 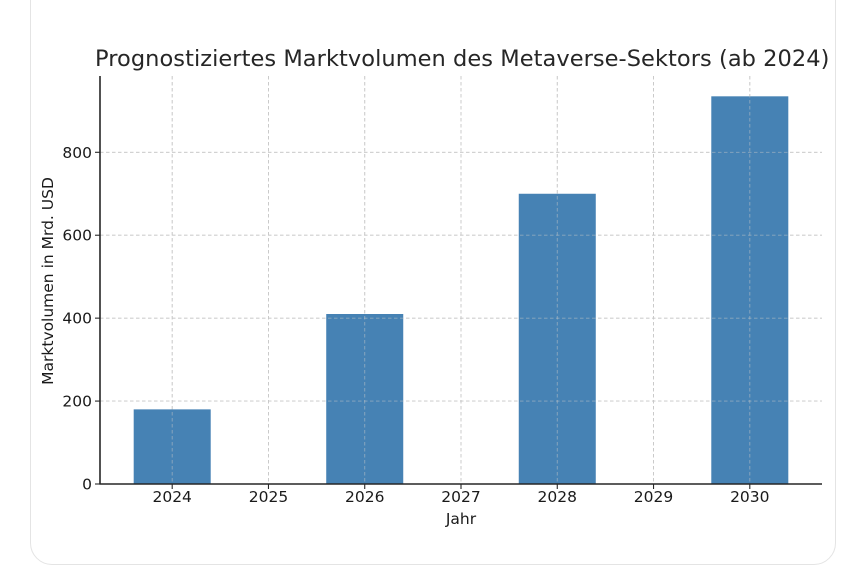 I want to click on x-axis-ticks: 2024 2025 2026 2027 2028 2029 2030, so click(x=461, y=495).